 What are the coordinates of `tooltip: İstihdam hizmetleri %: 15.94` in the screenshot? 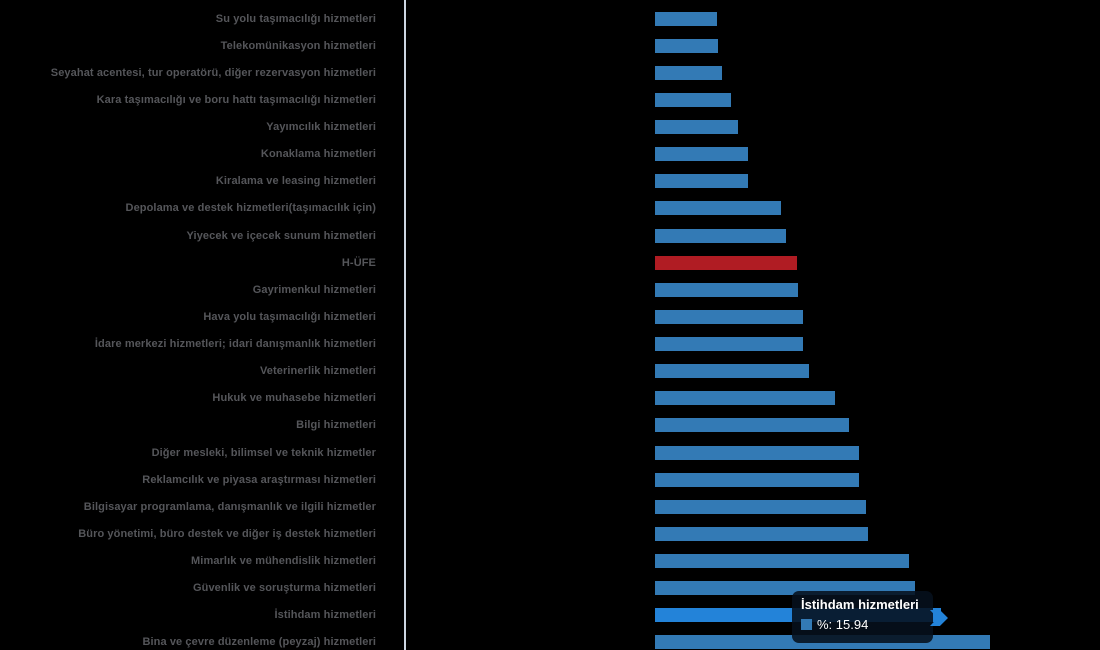 It's located at (862, 617).